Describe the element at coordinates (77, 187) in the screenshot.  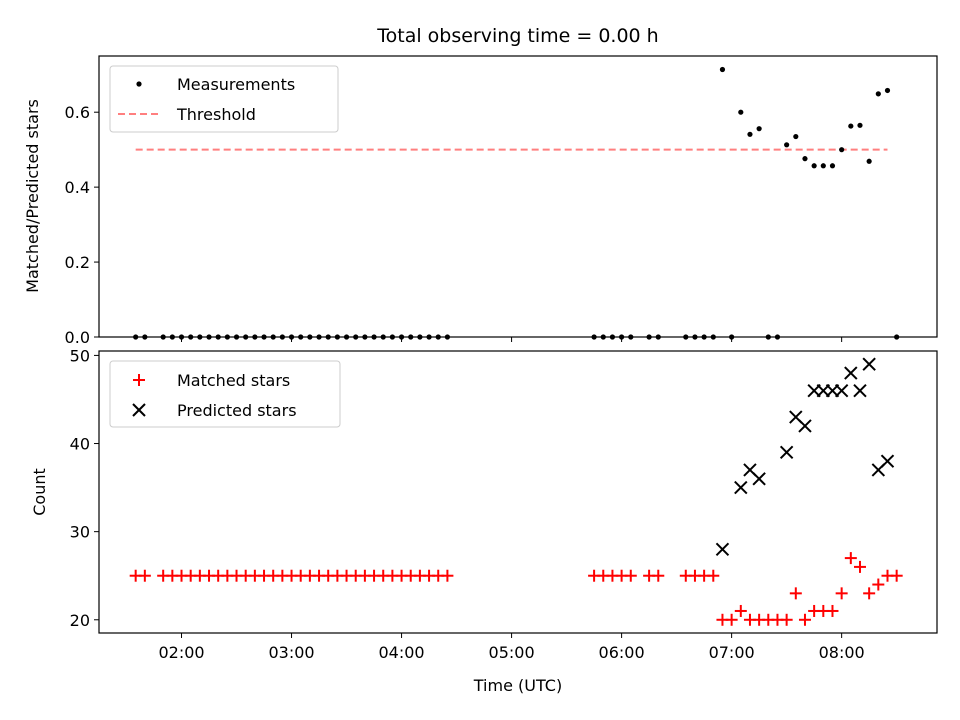
I see `top-y-tick-label: 0.4` at that location.